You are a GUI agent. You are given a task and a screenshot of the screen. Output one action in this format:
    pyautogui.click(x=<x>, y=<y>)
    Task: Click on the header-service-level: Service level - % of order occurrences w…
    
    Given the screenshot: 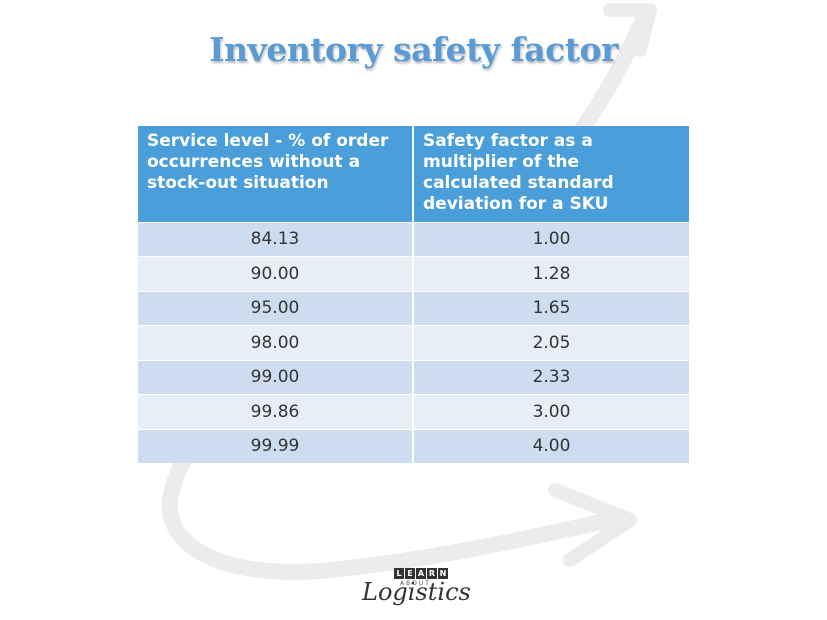 What is the action you would take?
    pyautogui.click(x=276, y=174)
    